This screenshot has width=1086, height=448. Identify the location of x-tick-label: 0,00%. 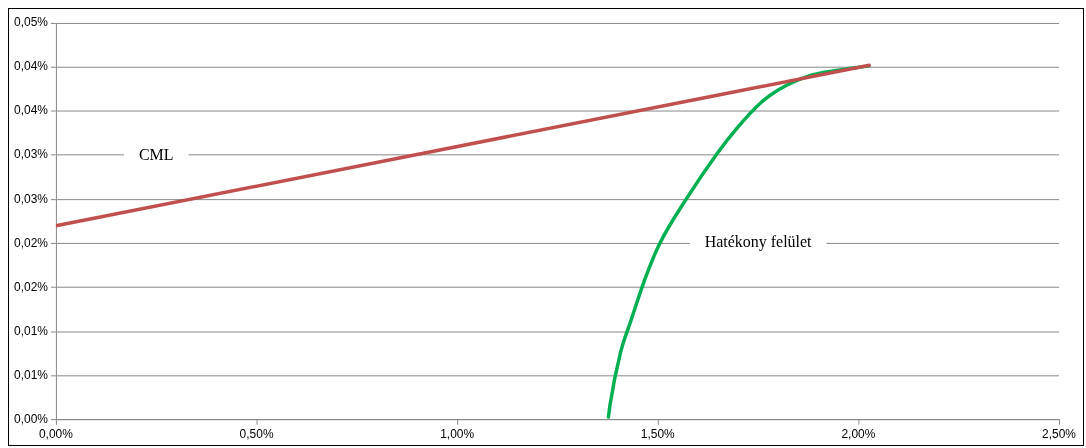
(56, 434).